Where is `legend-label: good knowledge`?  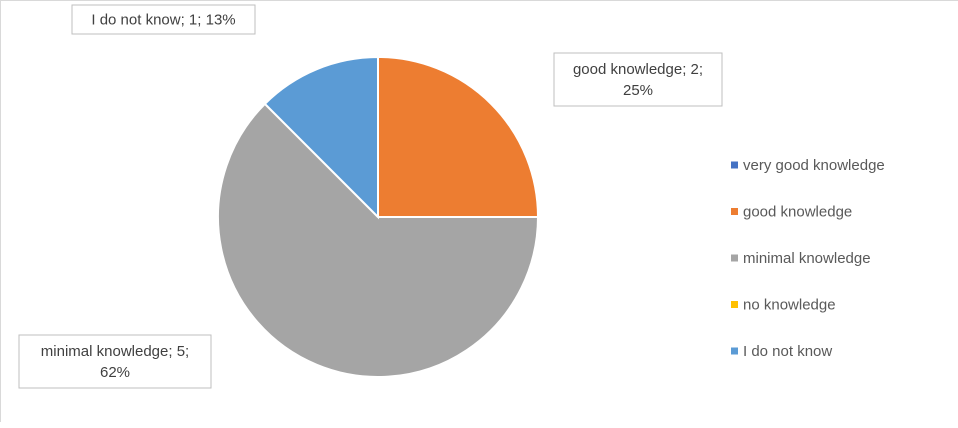
legend-label: good knowledge is located at coordinates (797, 212).